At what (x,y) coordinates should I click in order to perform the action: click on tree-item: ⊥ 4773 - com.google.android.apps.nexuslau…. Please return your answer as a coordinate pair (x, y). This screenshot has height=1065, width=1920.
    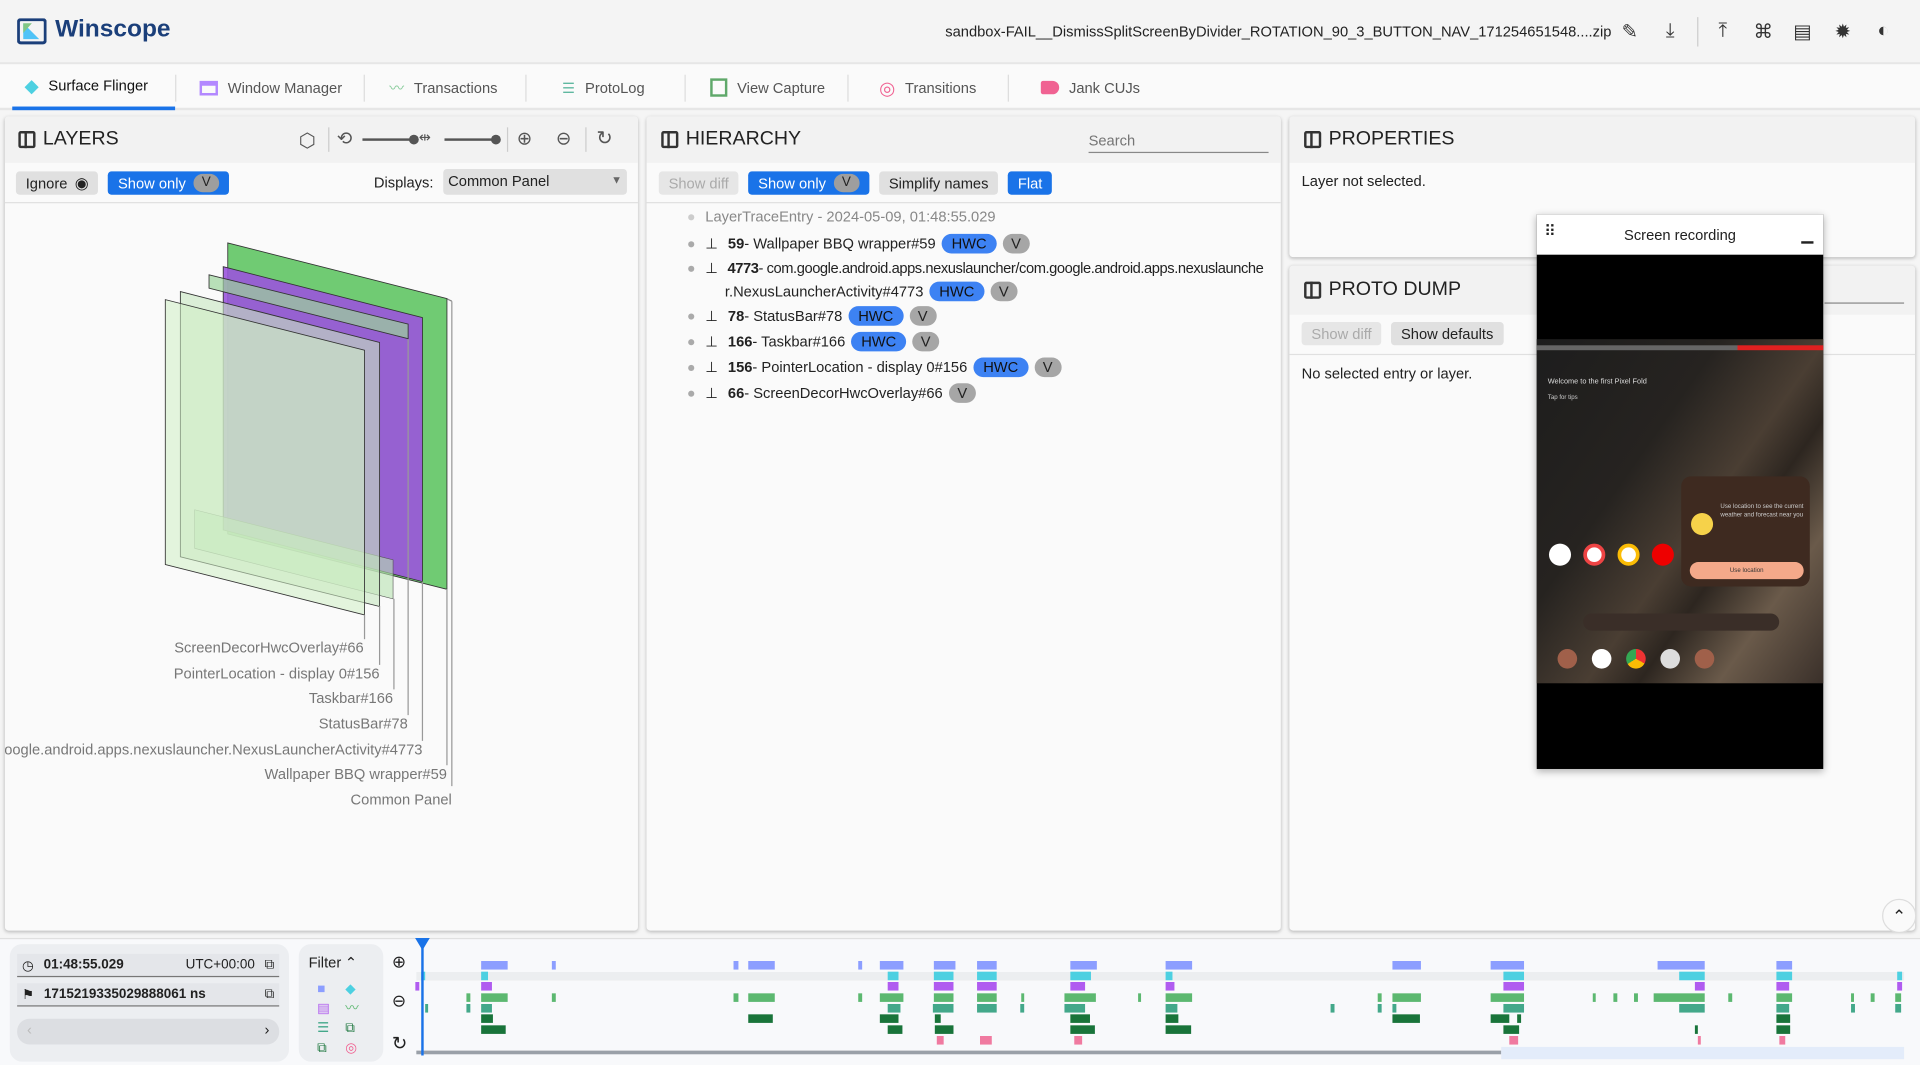
    Looking at the image, I should click on (976, 268).